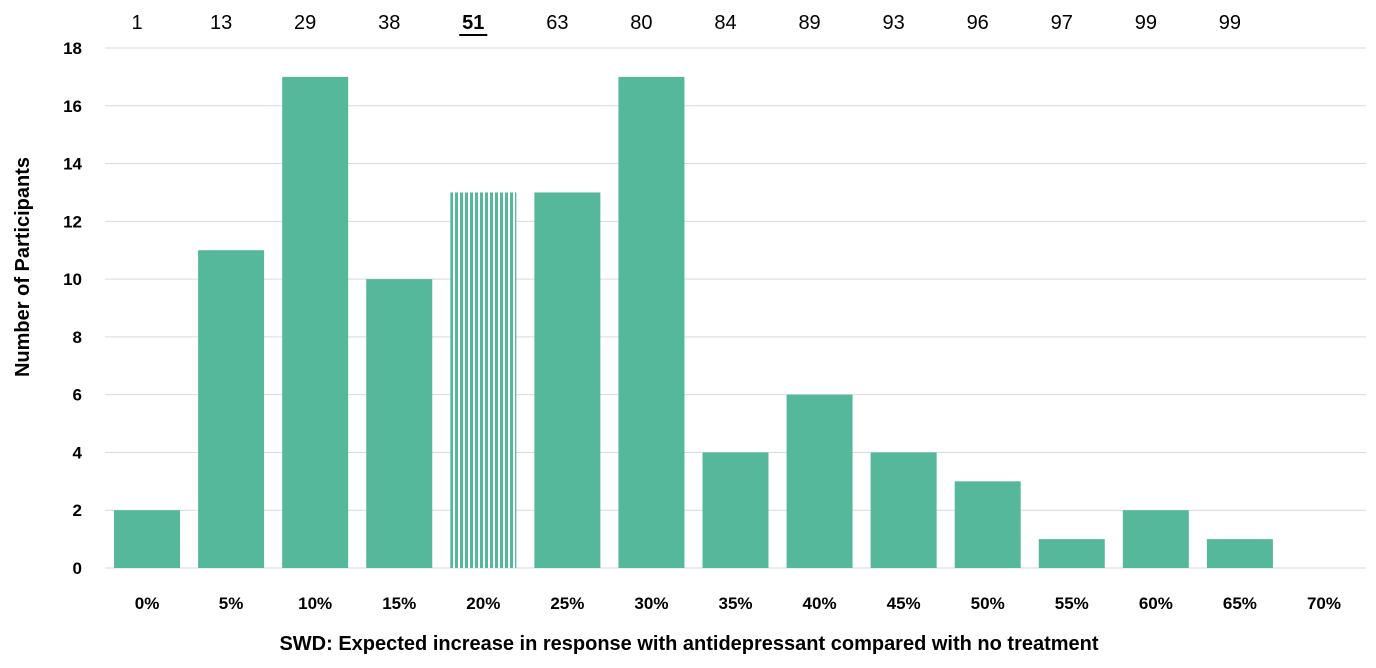  What do you see at coordinates (72, 164) in the screenshot?
I see `y-tick-label: 14` at bounding box center [72, 164].